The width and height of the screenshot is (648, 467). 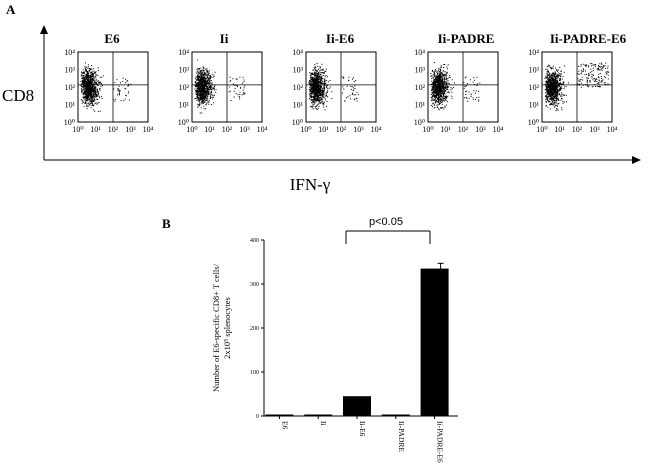 I want to click on dotplot-title-ii-e6: Ii-E6, so click(x=340, y=38).